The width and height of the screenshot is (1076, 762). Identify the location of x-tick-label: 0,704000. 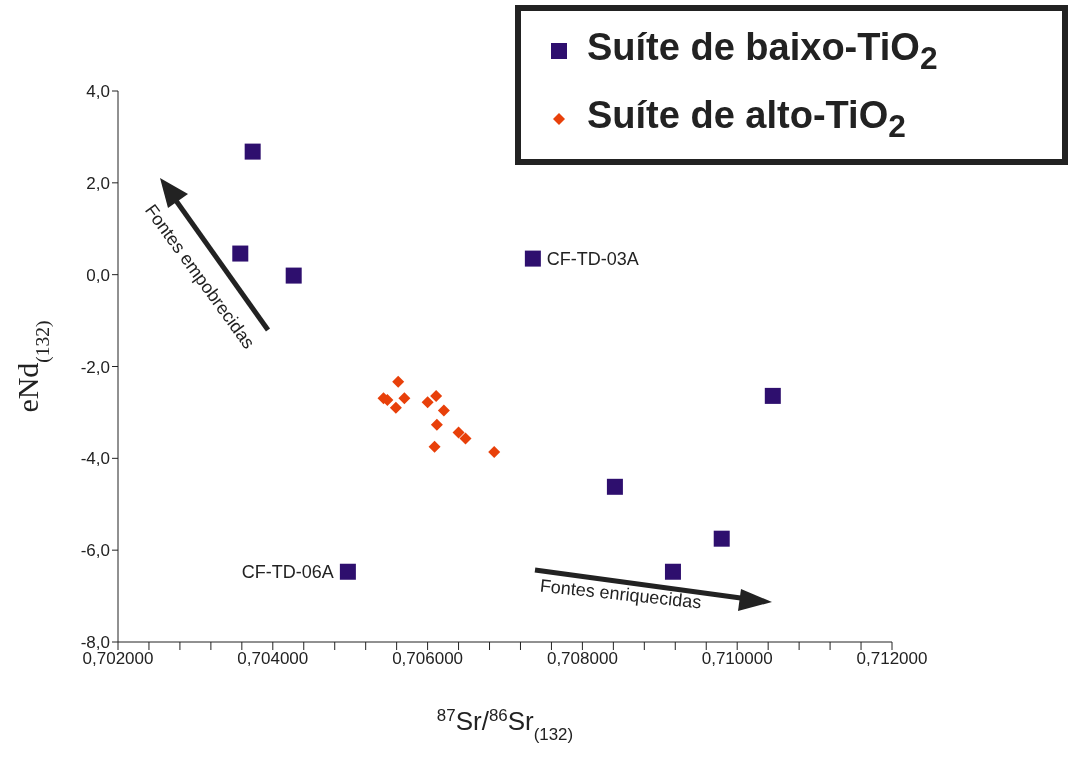
(273, 659).